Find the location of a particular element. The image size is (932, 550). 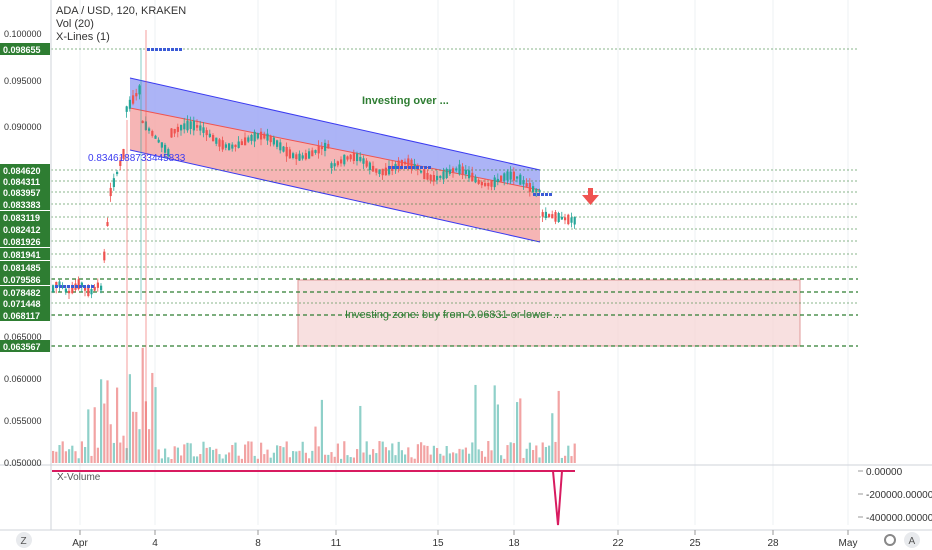

auto-scale-button: A is located at coordinates (912, 540).